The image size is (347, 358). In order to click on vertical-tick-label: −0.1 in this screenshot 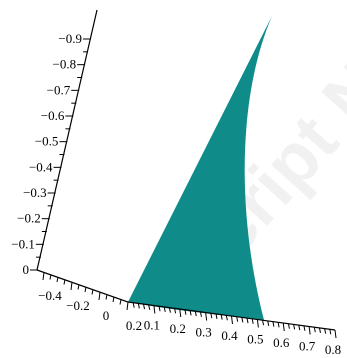, I will do `click(23, 243)`.